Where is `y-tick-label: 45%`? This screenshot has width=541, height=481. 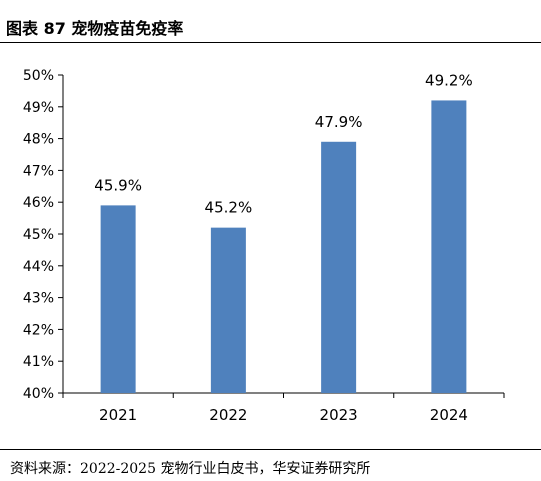
y-tick-label: 45% is located at coordinates (38, 235).